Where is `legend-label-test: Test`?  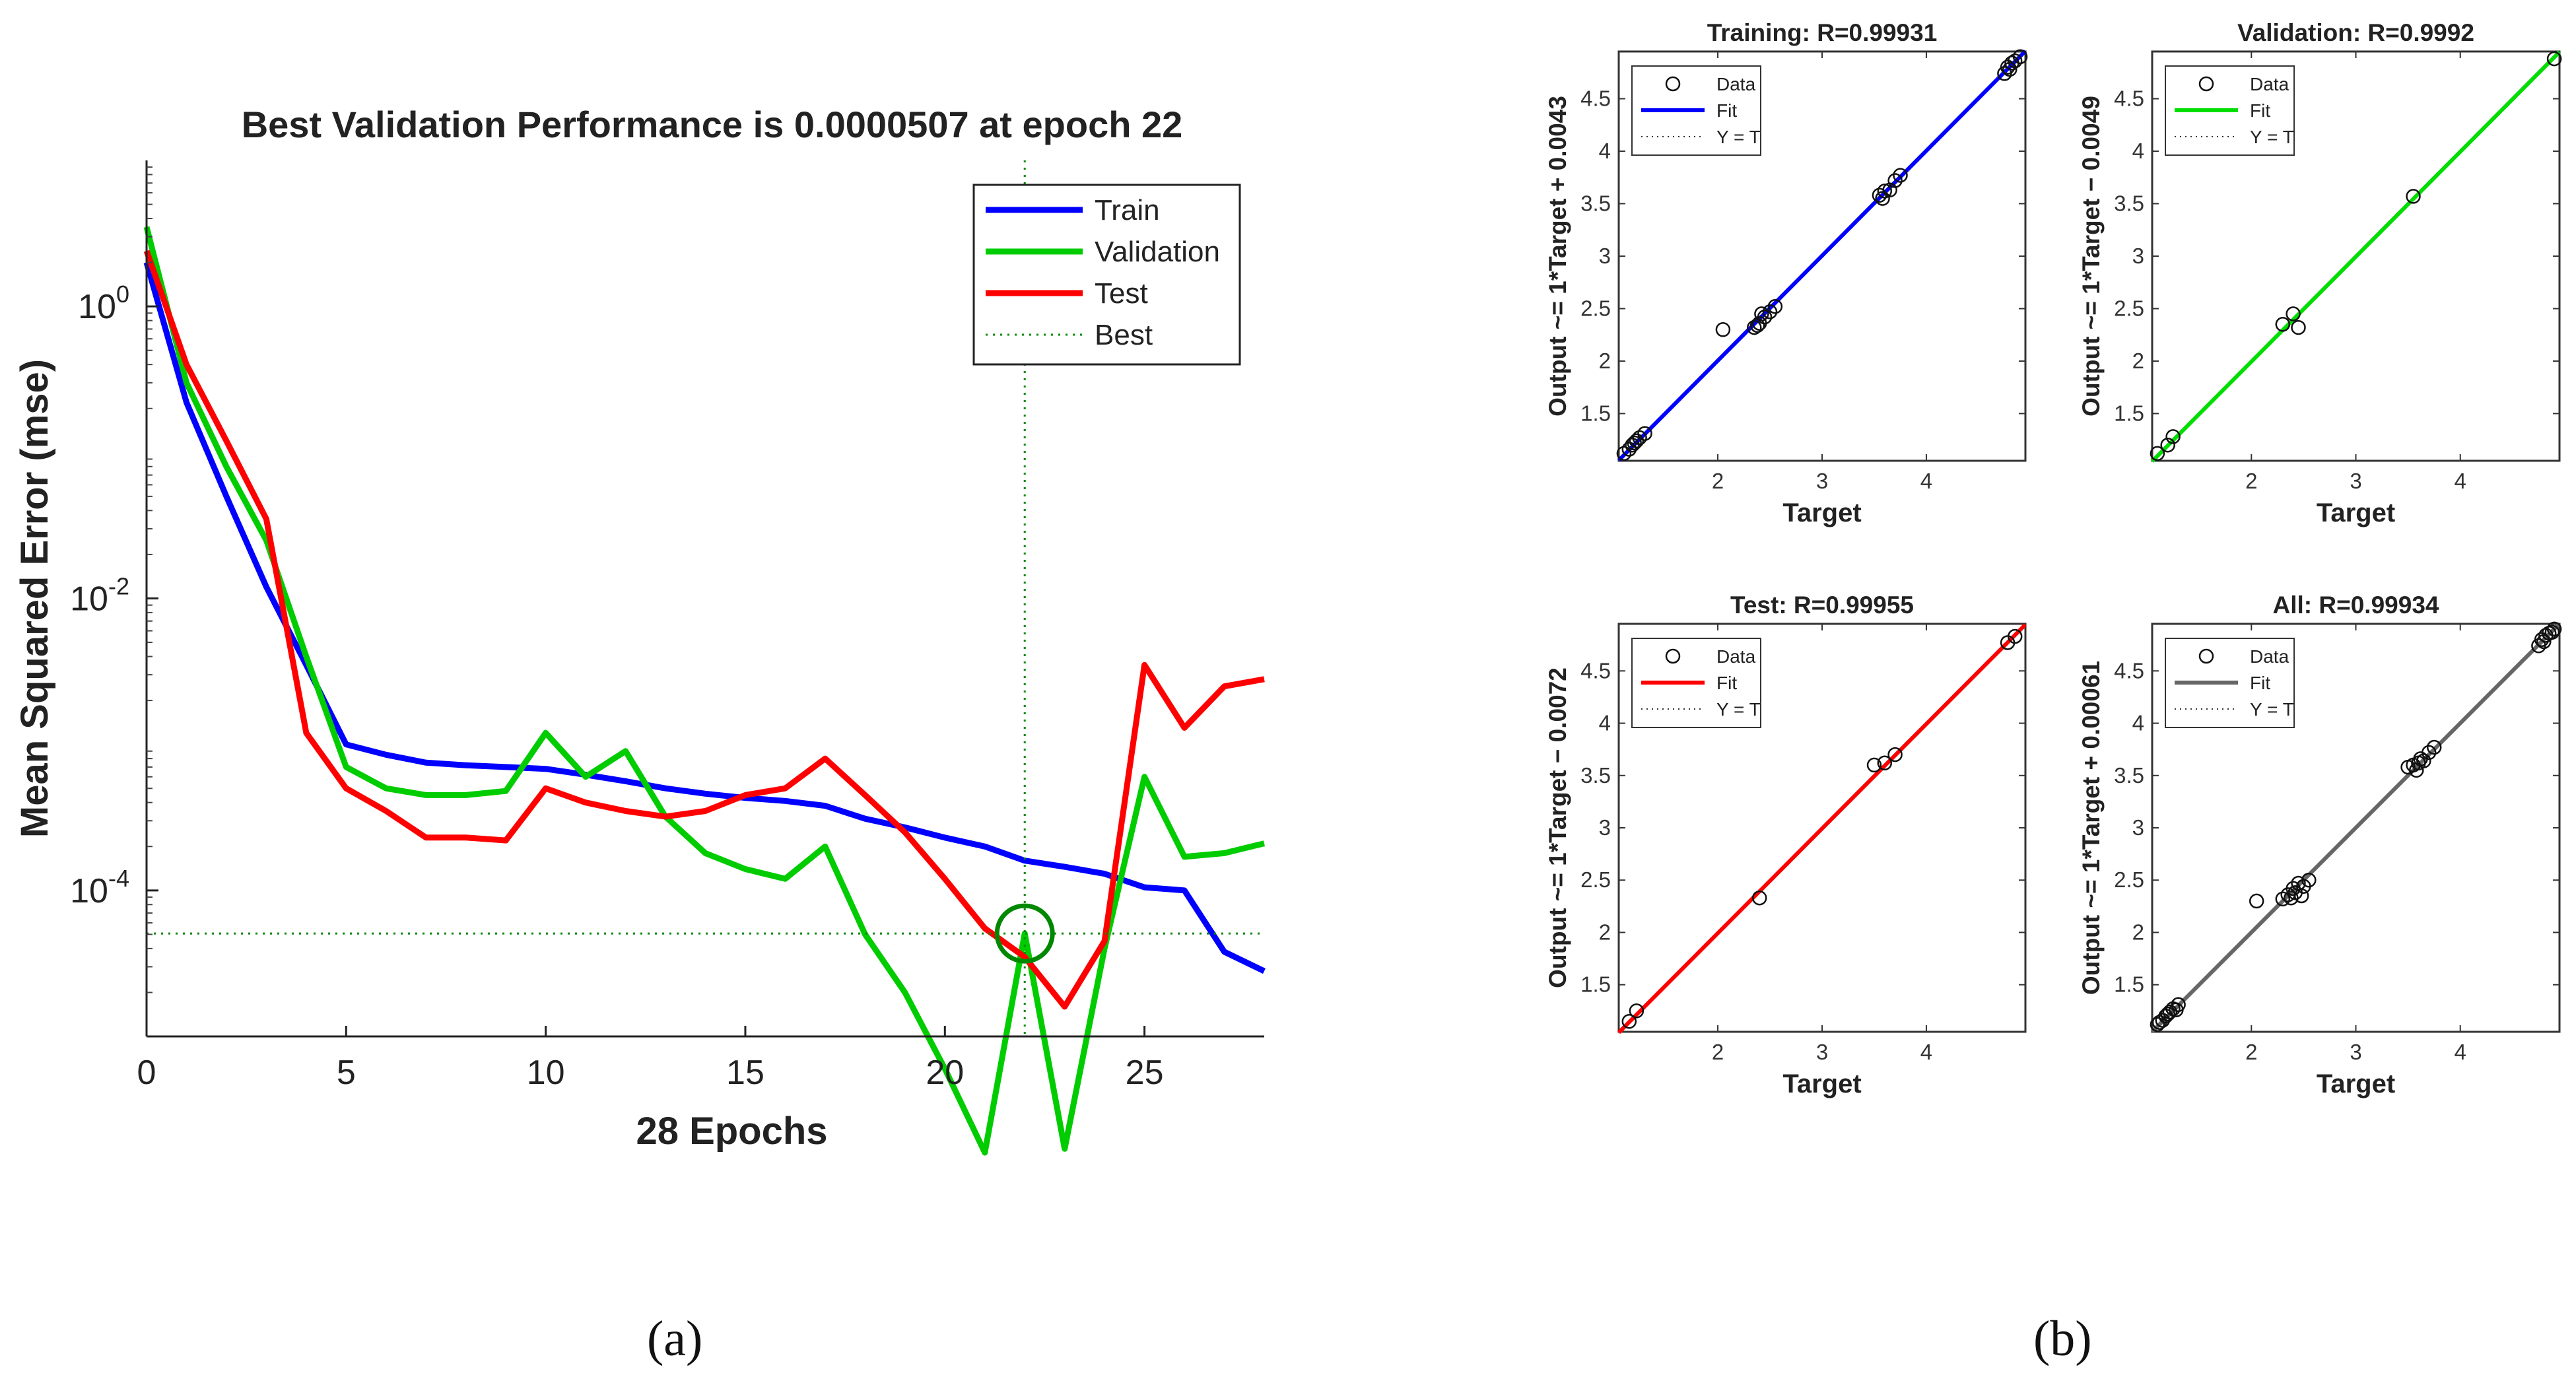
legend-label-test: Test is located at coordinates (1121, 293).